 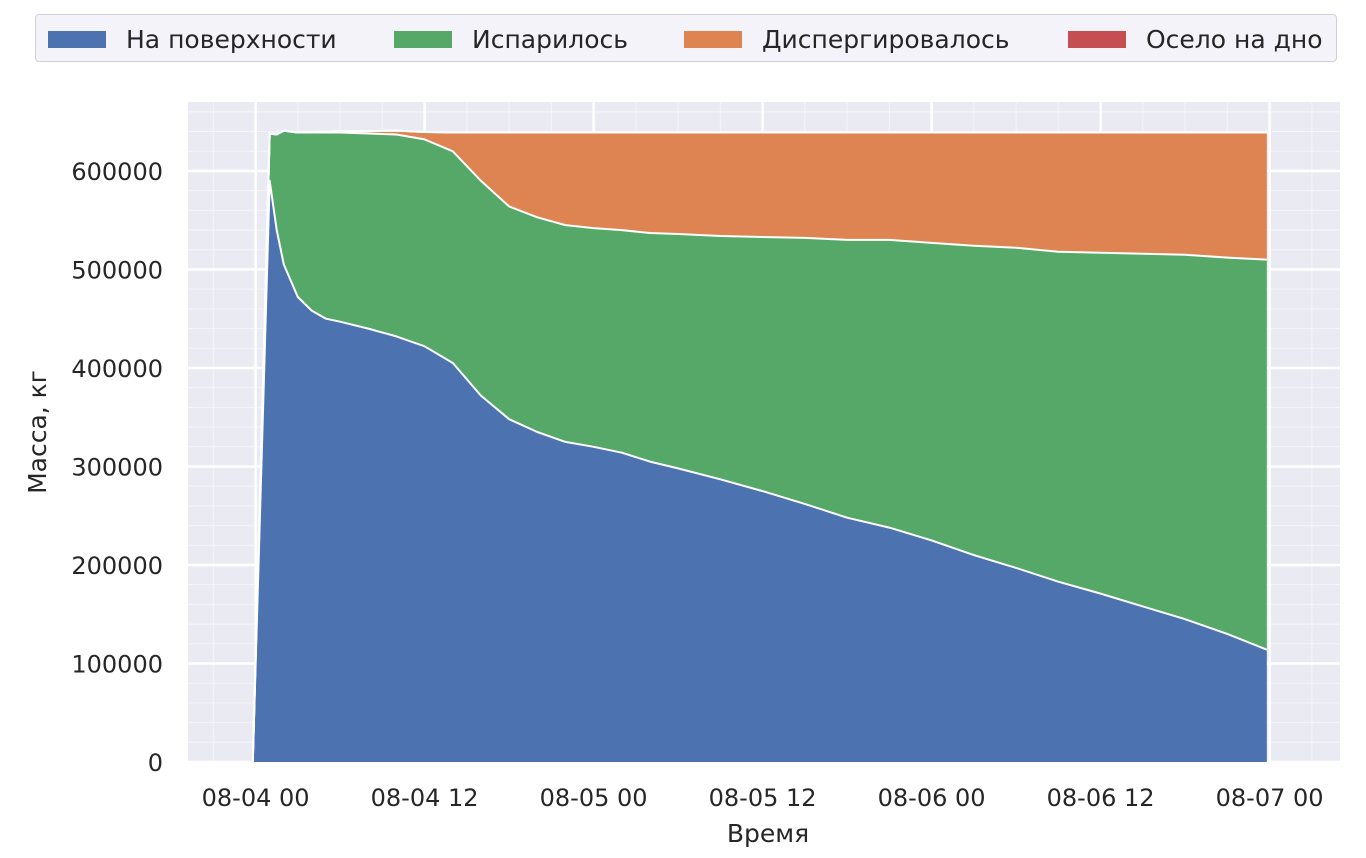 I want to click on y-tick-label: 300000, so click(x=117, y=467).